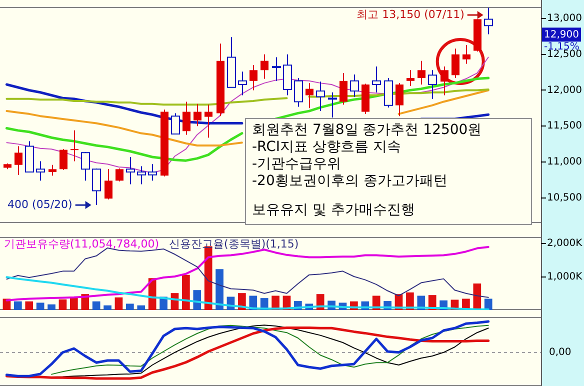 Image resolution: width=584 pixels, height=386 pixels. Describe the element at coordinates (564, 162) in the screenshot. I see `y-tick-label: 11,000` at that location.